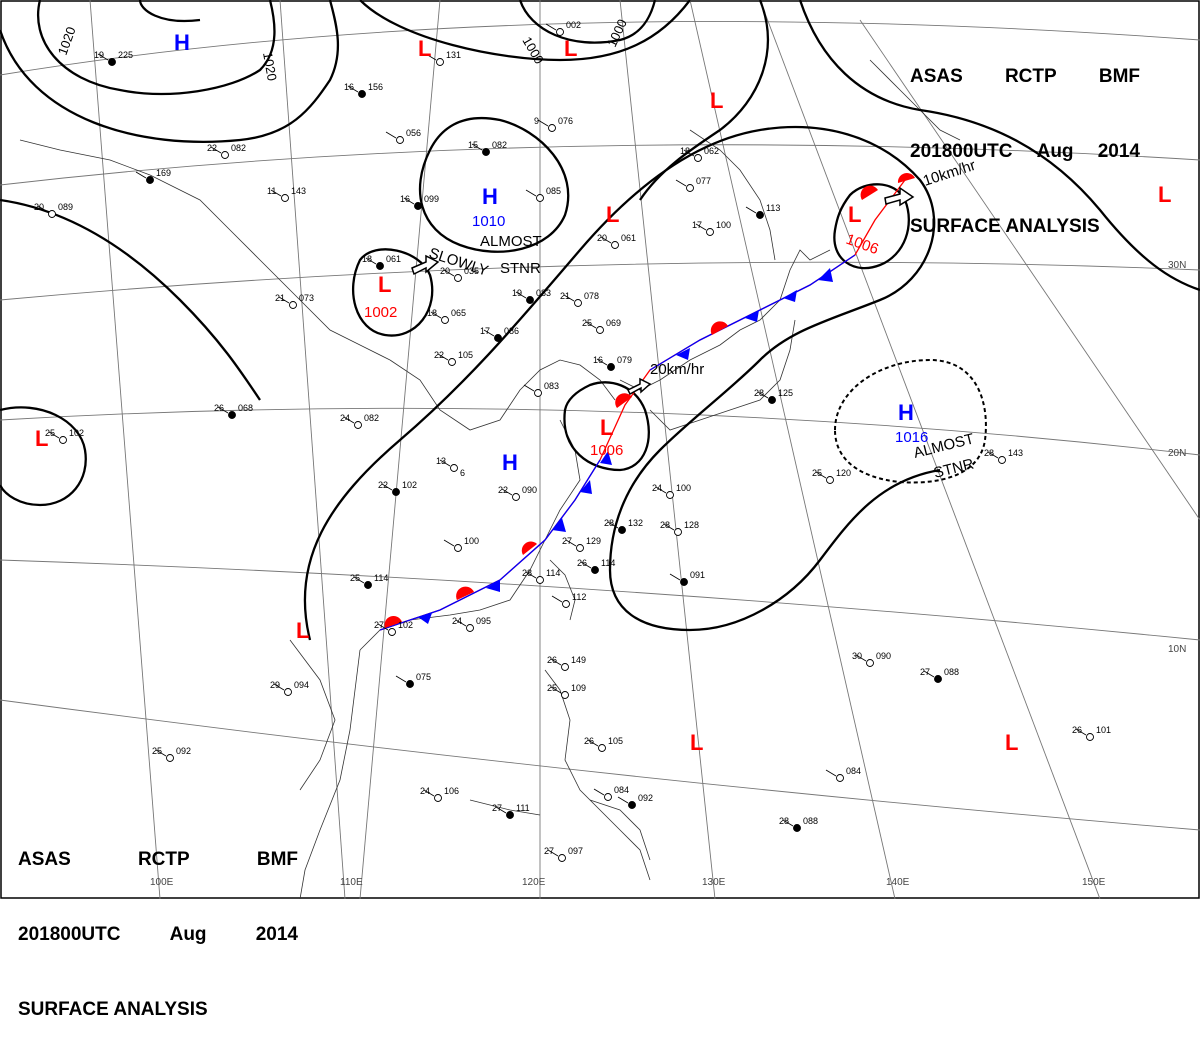 Image resolution: width=1200 pixels, height=1047 pixels. I want to click on station-plot: 18 062, so click(699, 154).